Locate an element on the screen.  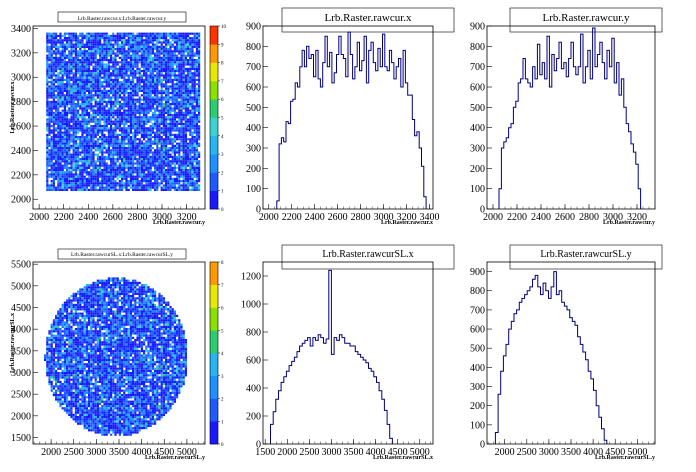
y-tick-label: 900 is located at coordinates (477, 27).